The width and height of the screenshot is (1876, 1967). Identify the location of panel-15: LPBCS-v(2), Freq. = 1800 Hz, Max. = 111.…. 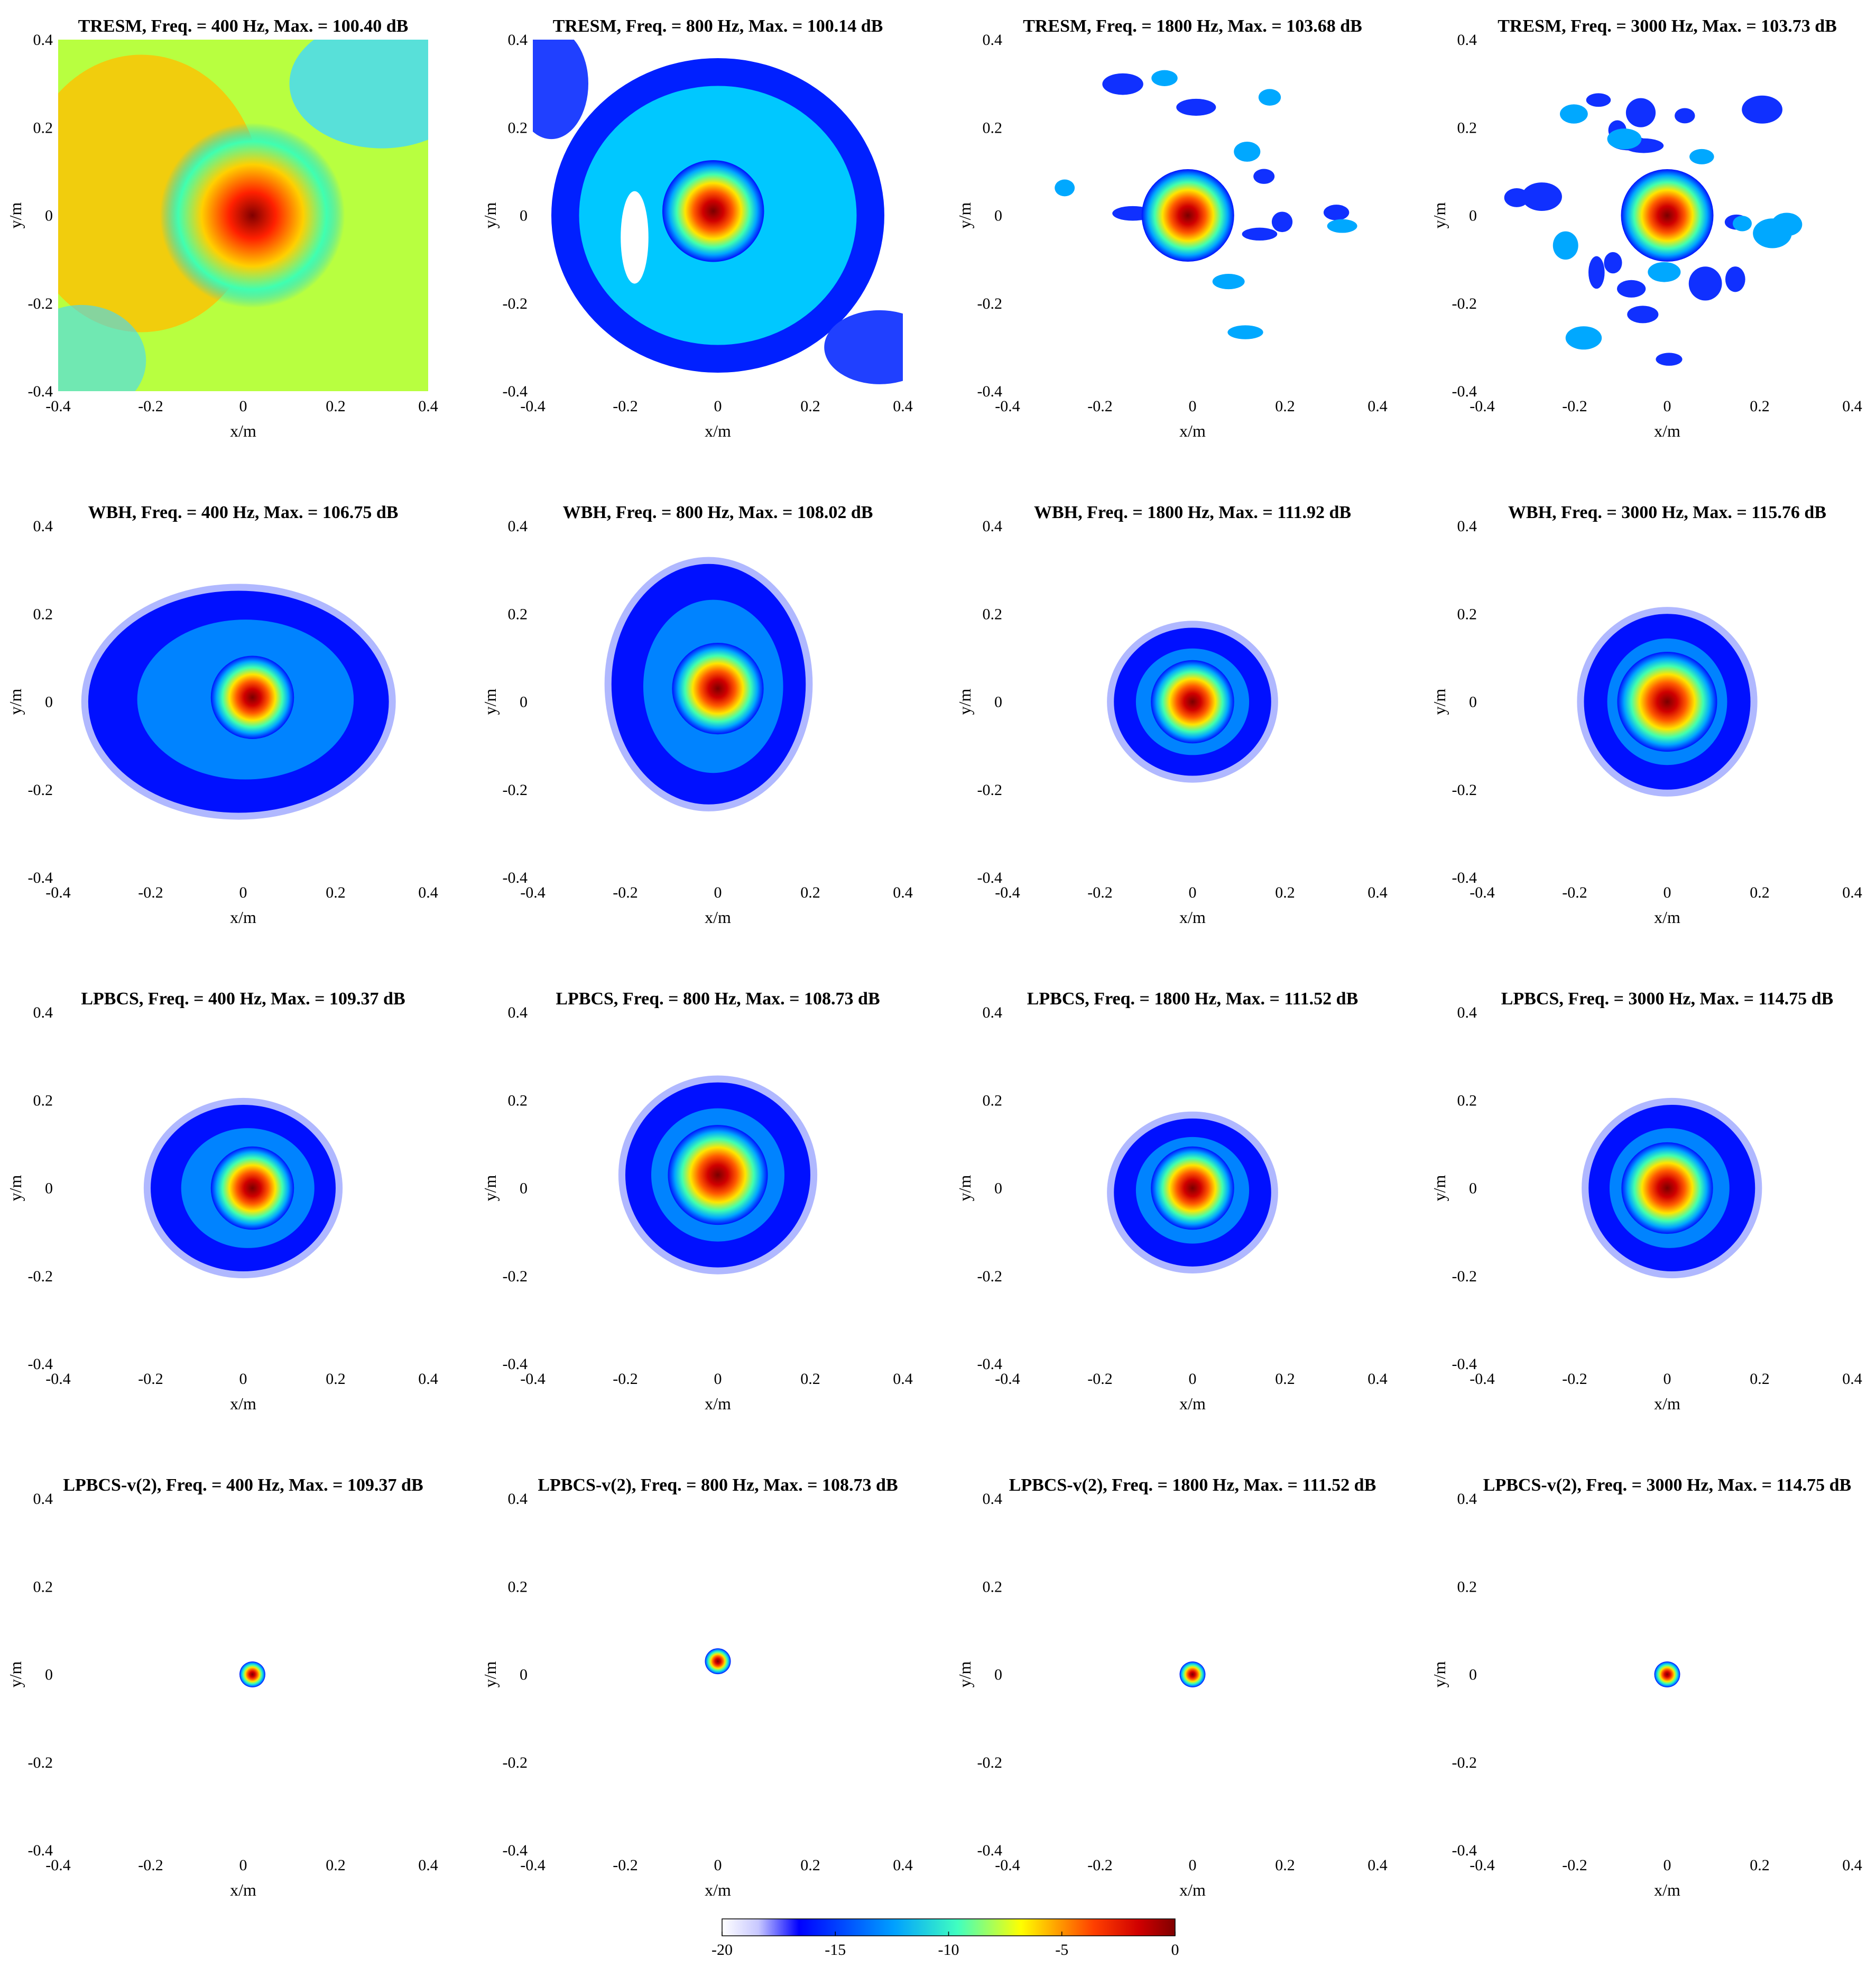
(1171, 1687).